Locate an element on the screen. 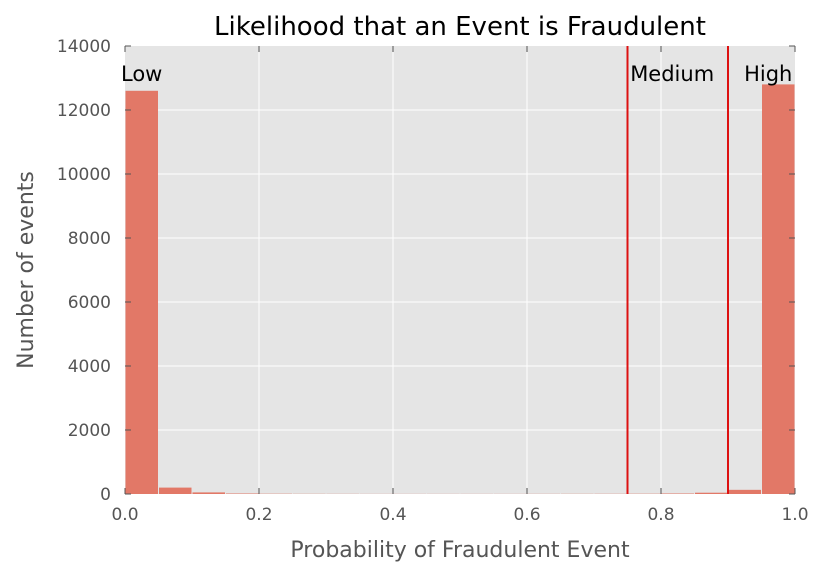 The height and width of the screenshot is (576, 823). y-tick-label: 8000 is located at coordinates (89, 239).